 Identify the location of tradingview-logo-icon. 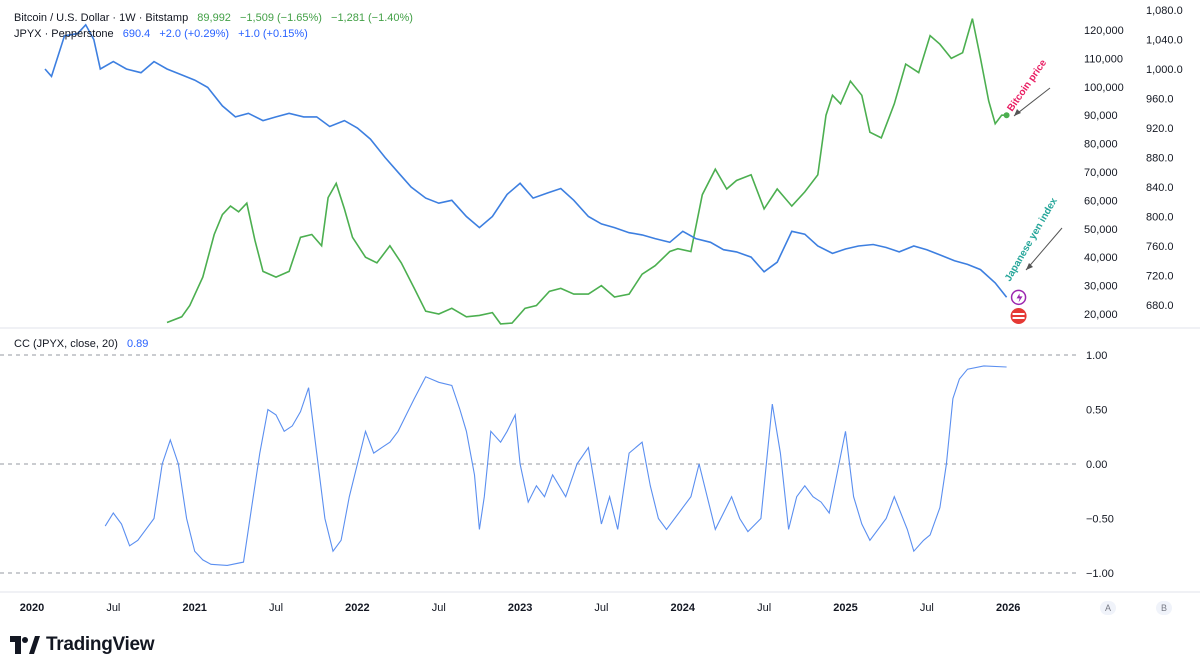
(25, 645).